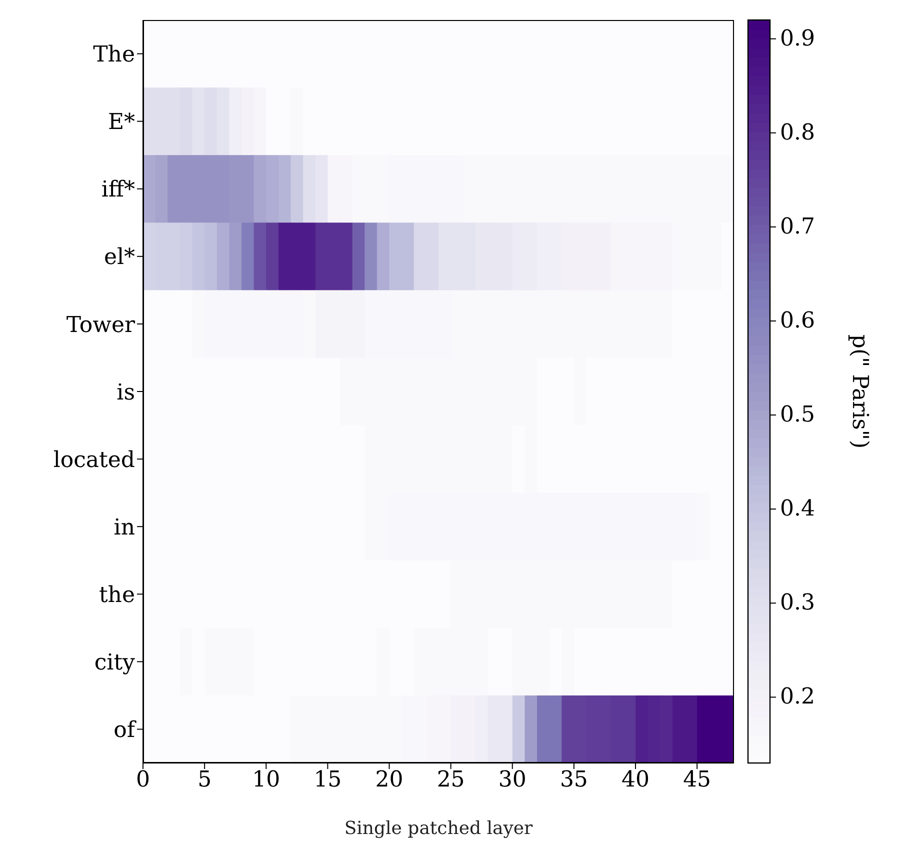  What do you see at coordinates (797, 603) in the screenshot?
I see `color-bar-label: 0.3` at bounding box center [797, 603].